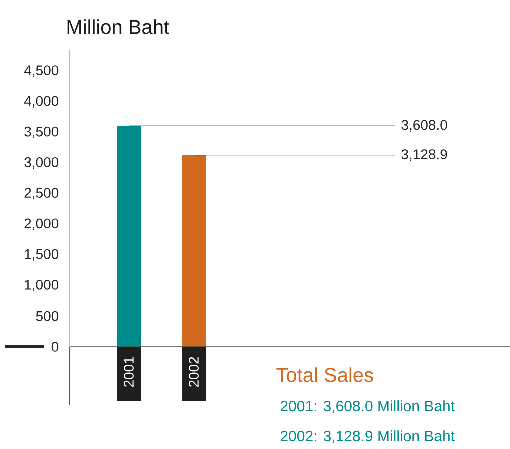  I want to click on y-tick-label: 500, so click(47, 316).